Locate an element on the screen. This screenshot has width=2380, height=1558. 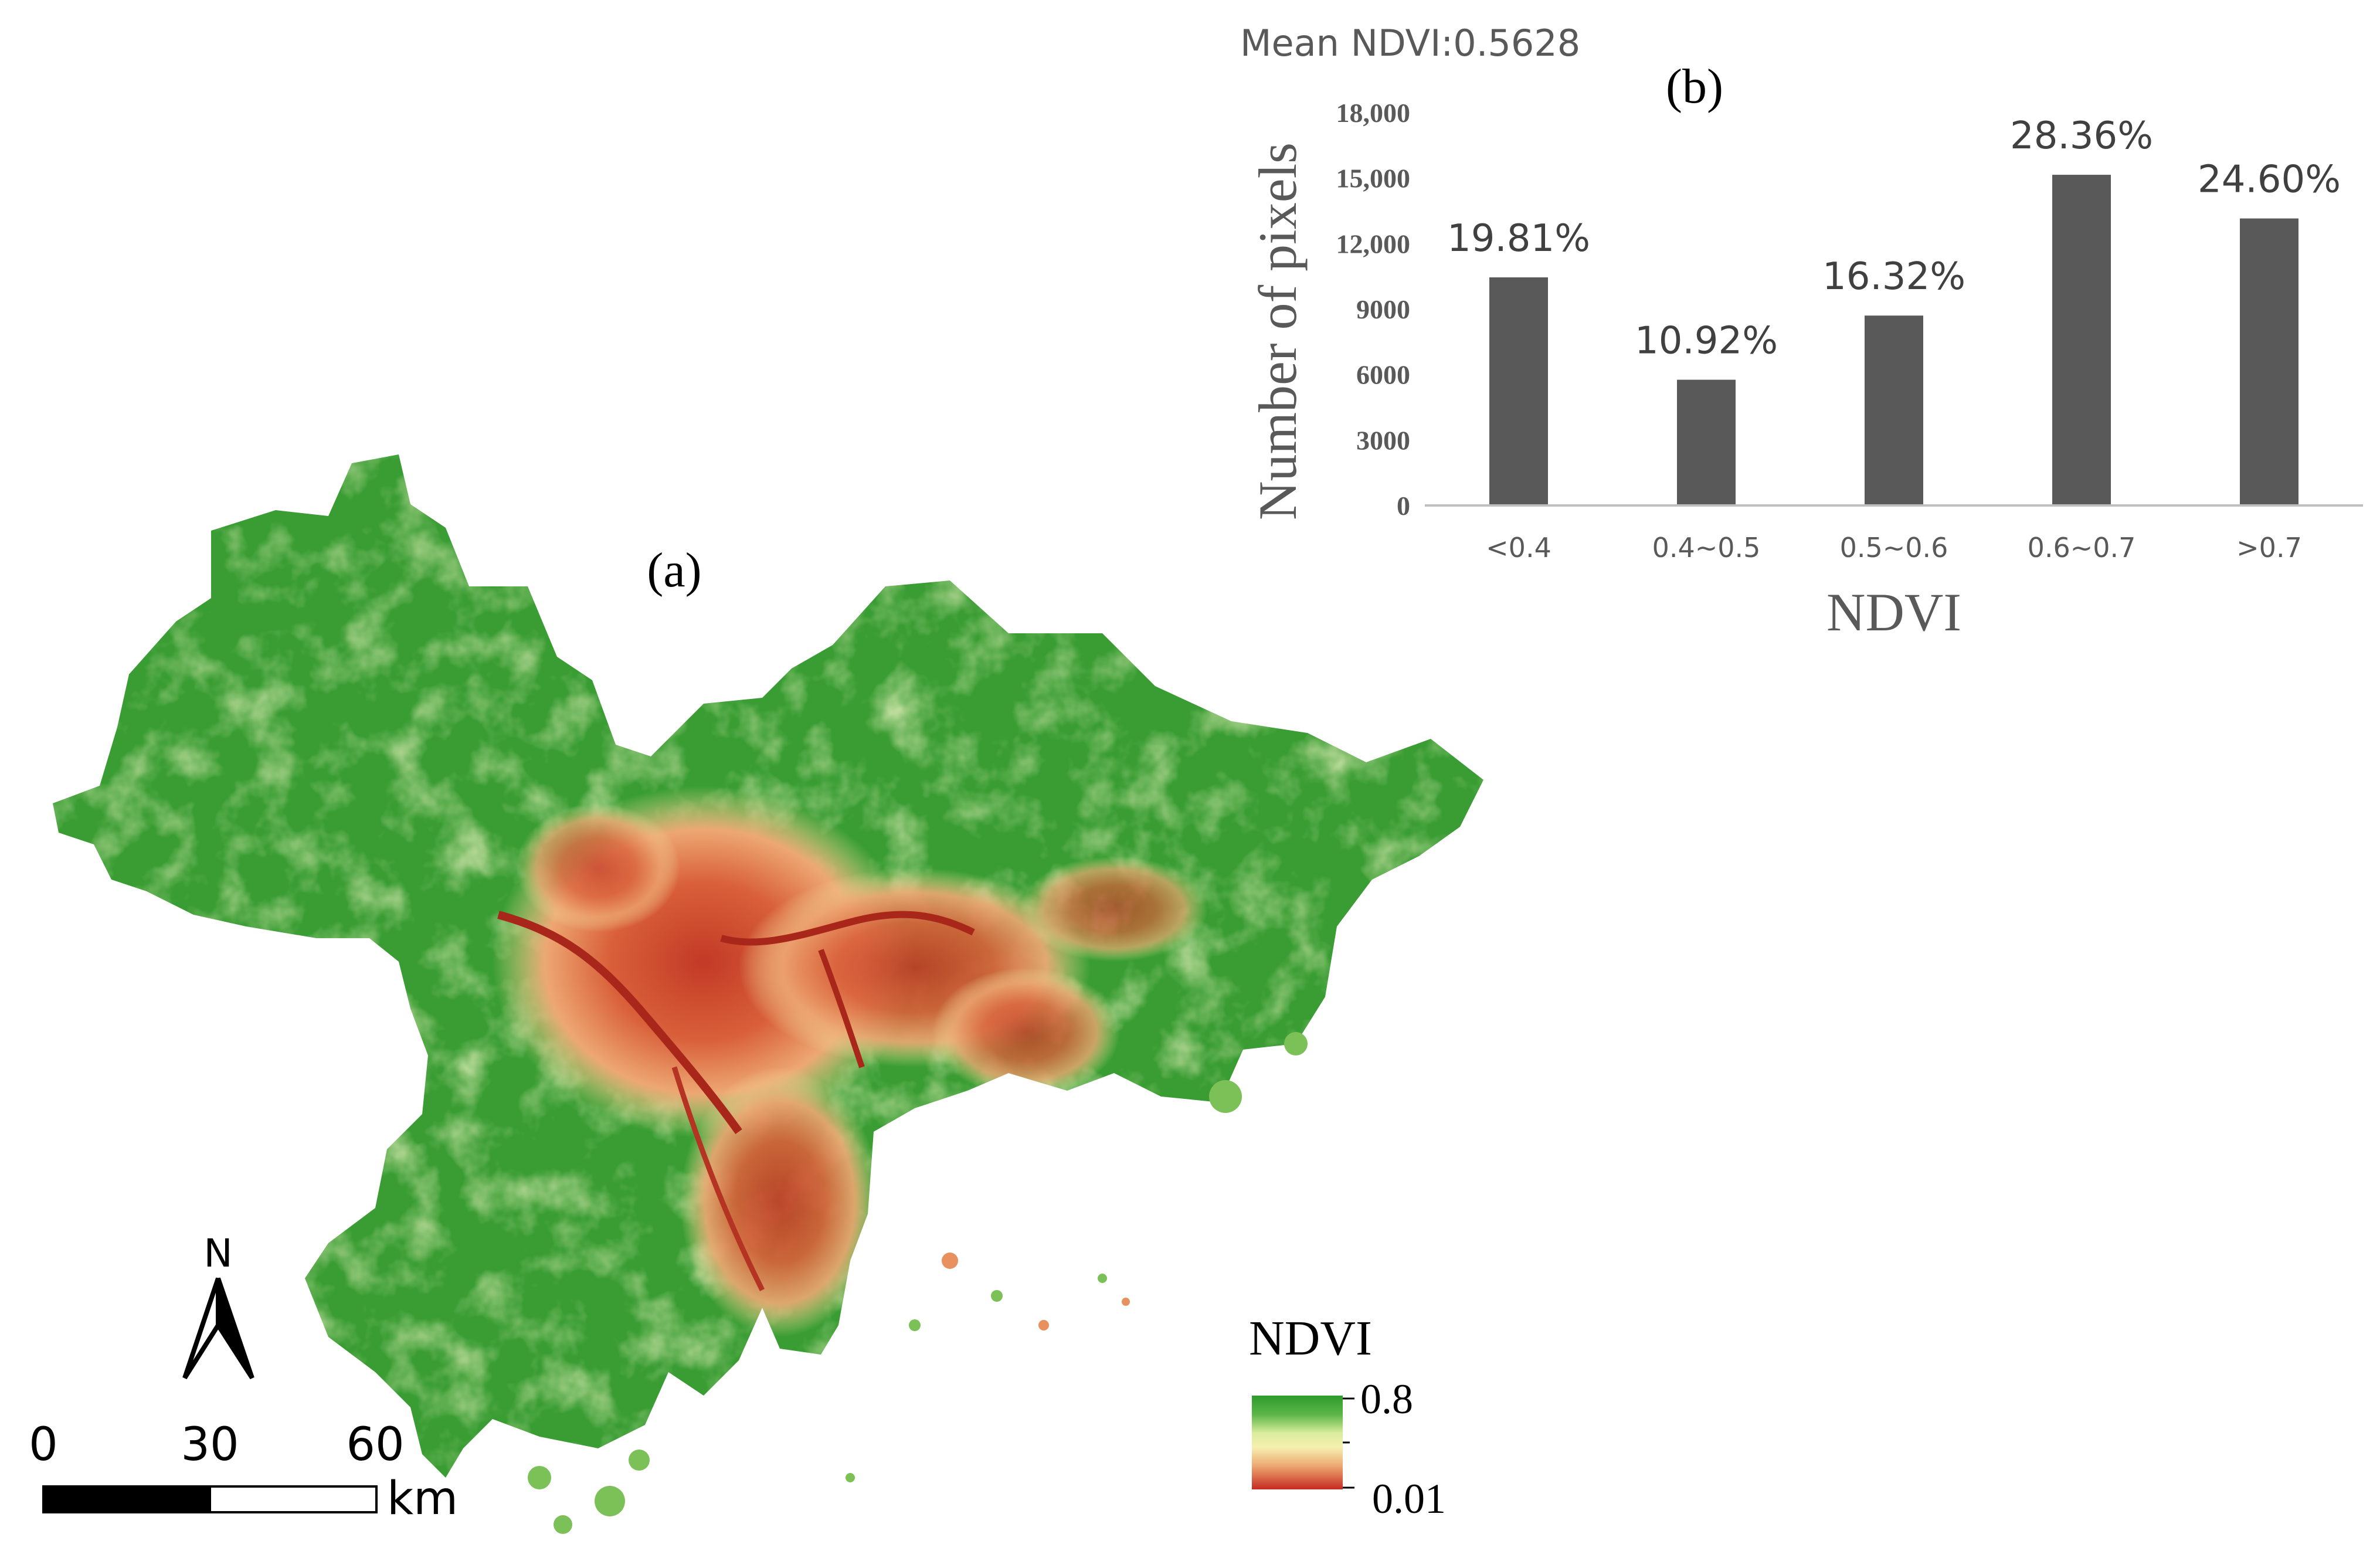
scale-bar: 0 30 60 km is located at coordinates (243, 1471).